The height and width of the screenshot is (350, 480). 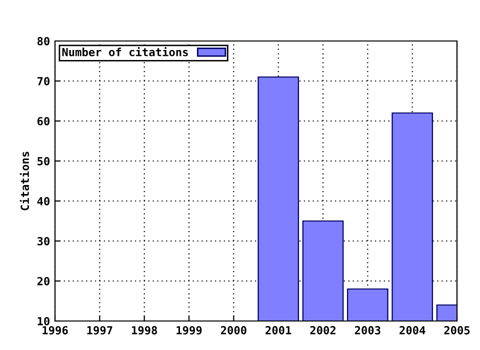 What do you see at coordinates (43, 281) in the screenshot?
I see `y-tick-label: 20` at bounding box center [43, 281].